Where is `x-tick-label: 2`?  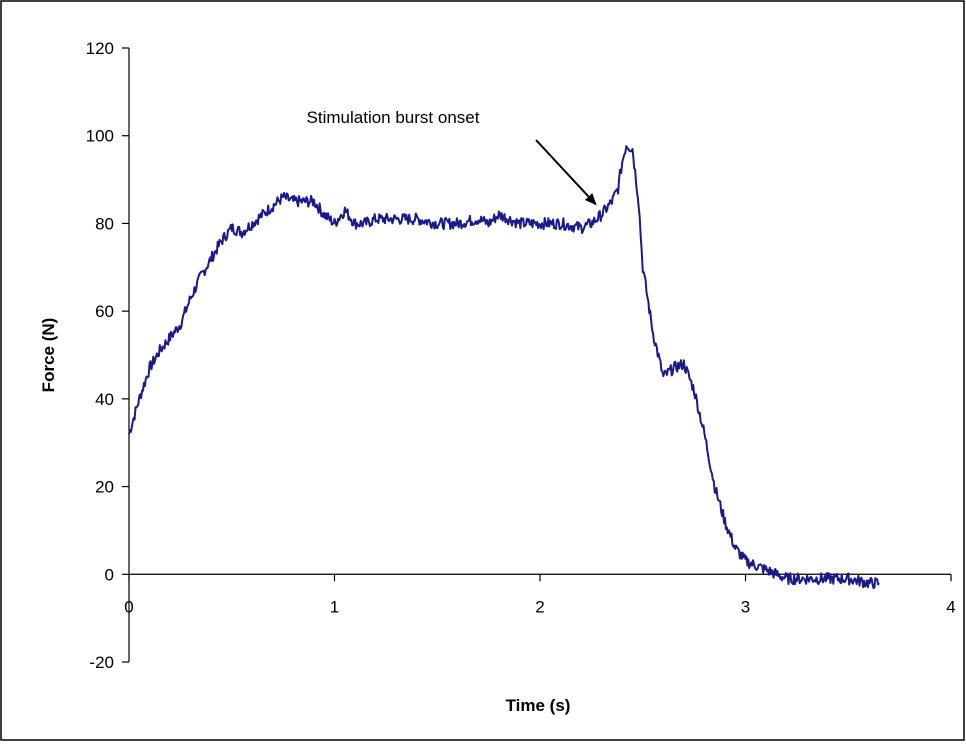
x-tick-label: 2 is located at coordinates (539, 606).